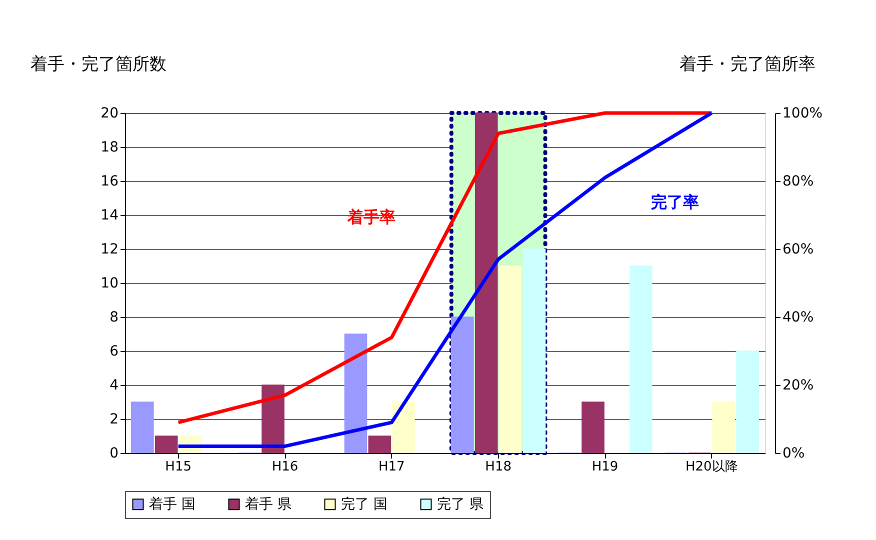 The width and height of the screenshot is (876, 540). What do you see at coordinates (605, 467) in the screenshot?
I see `x-tick-label: H19` at bounding box center [605, 467].